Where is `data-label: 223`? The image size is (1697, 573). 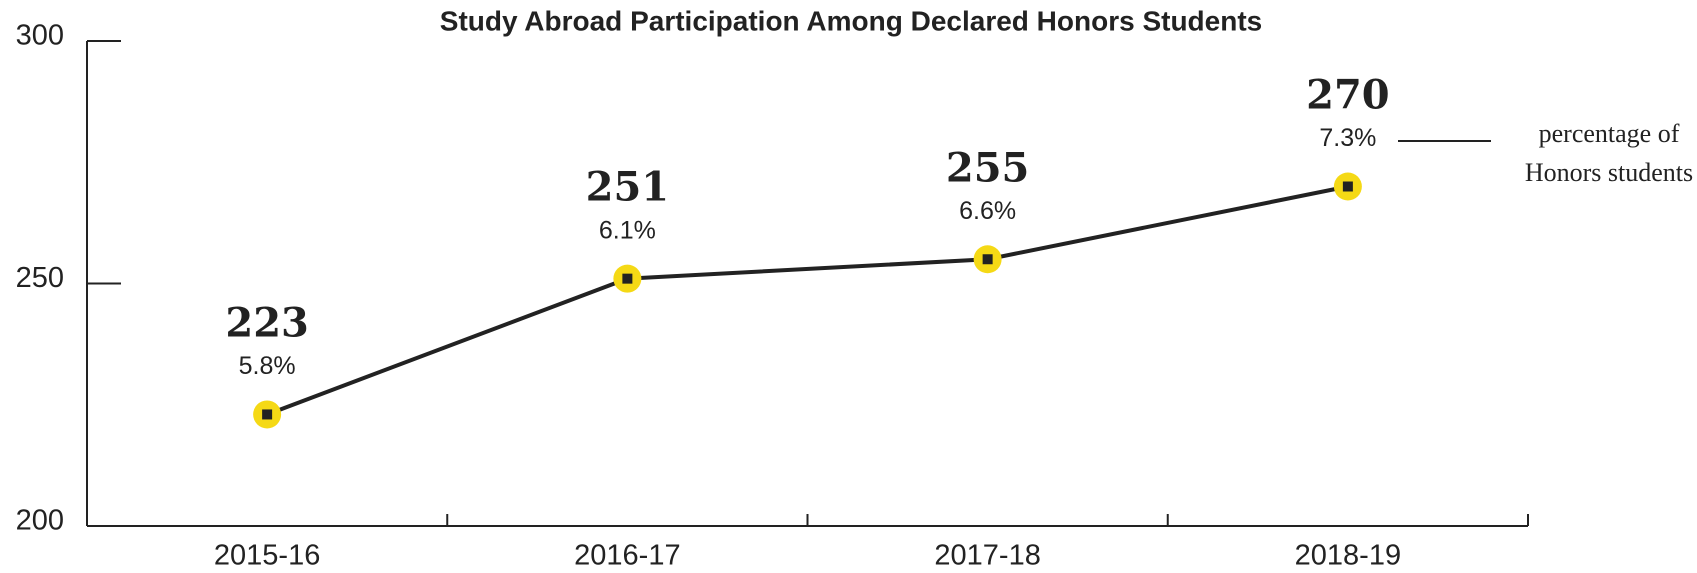 data-label: 223 is located at coordinates (267, 322).